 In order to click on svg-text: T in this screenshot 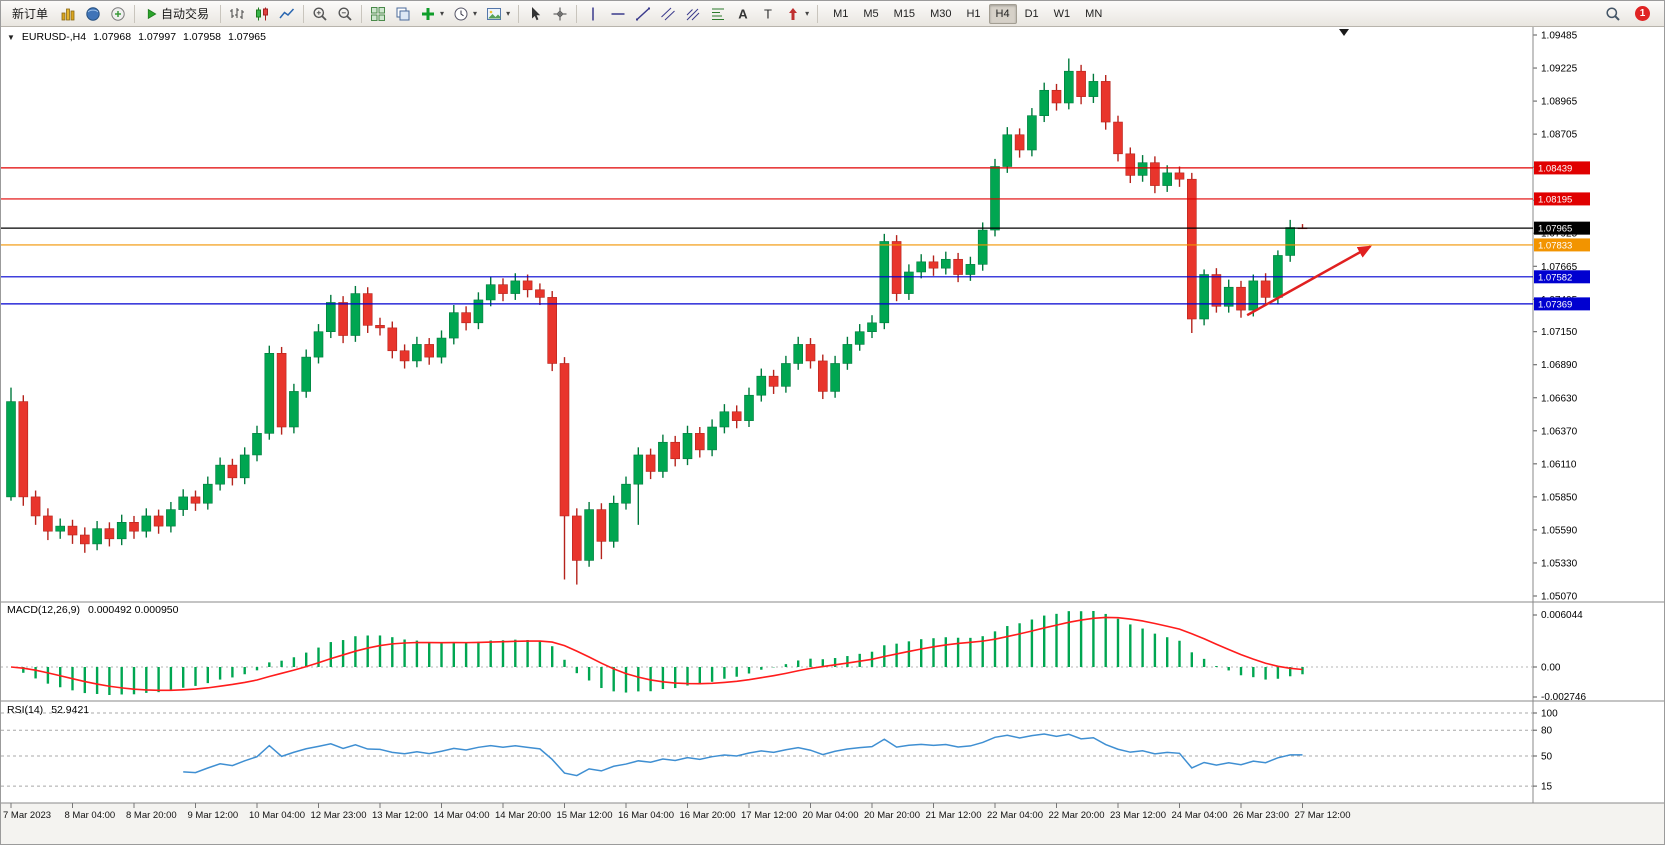, I will do `click(768, 13)`.